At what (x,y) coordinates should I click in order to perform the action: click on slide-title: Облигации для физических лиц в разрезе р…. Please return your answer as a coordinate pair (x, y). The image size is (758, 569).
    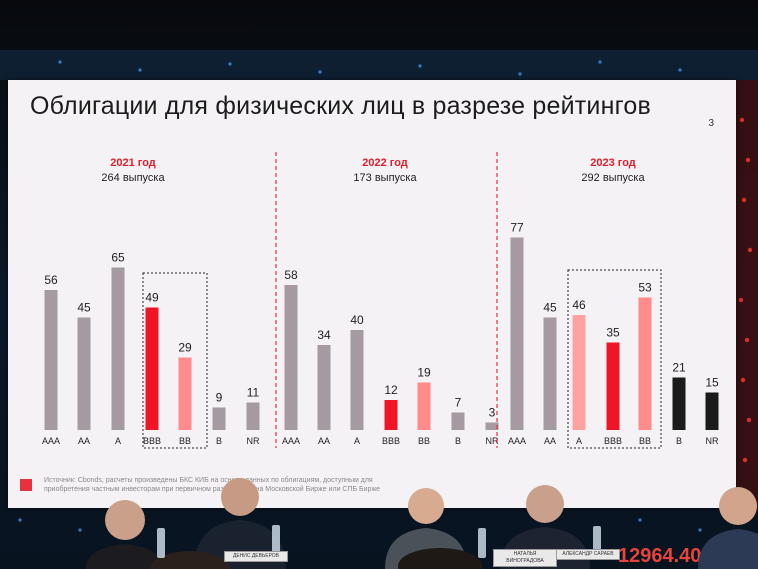
    Looking at the image, I should click on (340, 106).